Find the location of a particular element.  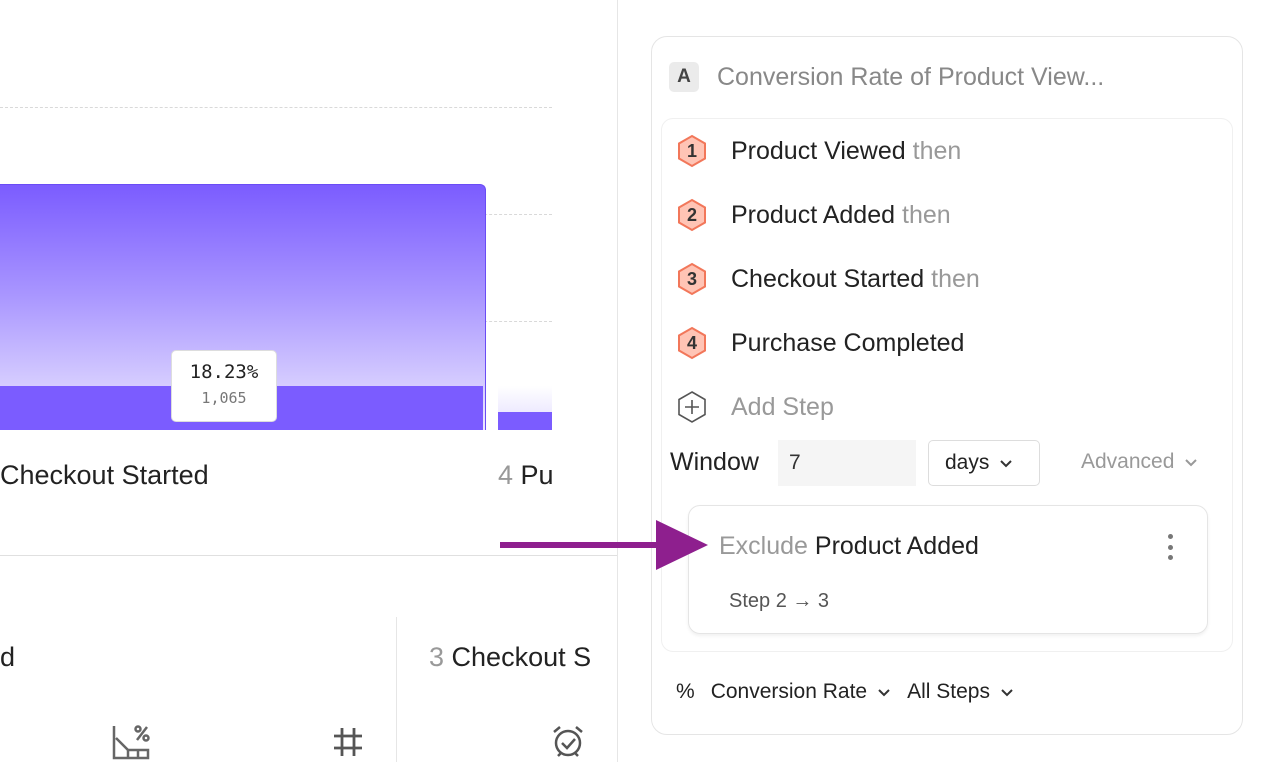

funnel-step: 2 Product Added then is located at coordinates (813, 215).